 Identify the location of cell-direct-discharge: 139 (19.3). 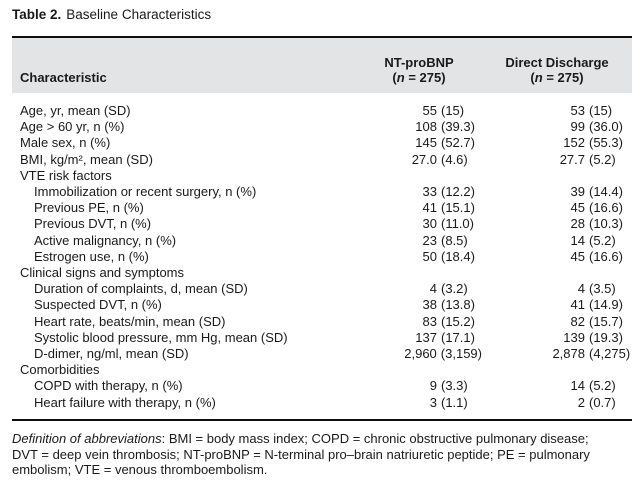
(557, 338).